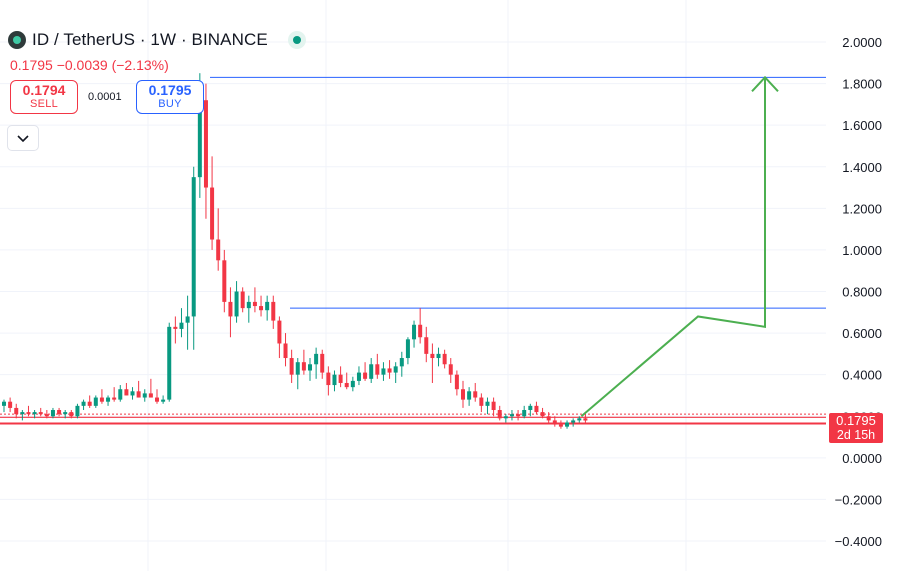 Image resolution: width=900 pixels, height=571 pixels. I want to click on last-price-tag: 0.1795, so click(856, 420).